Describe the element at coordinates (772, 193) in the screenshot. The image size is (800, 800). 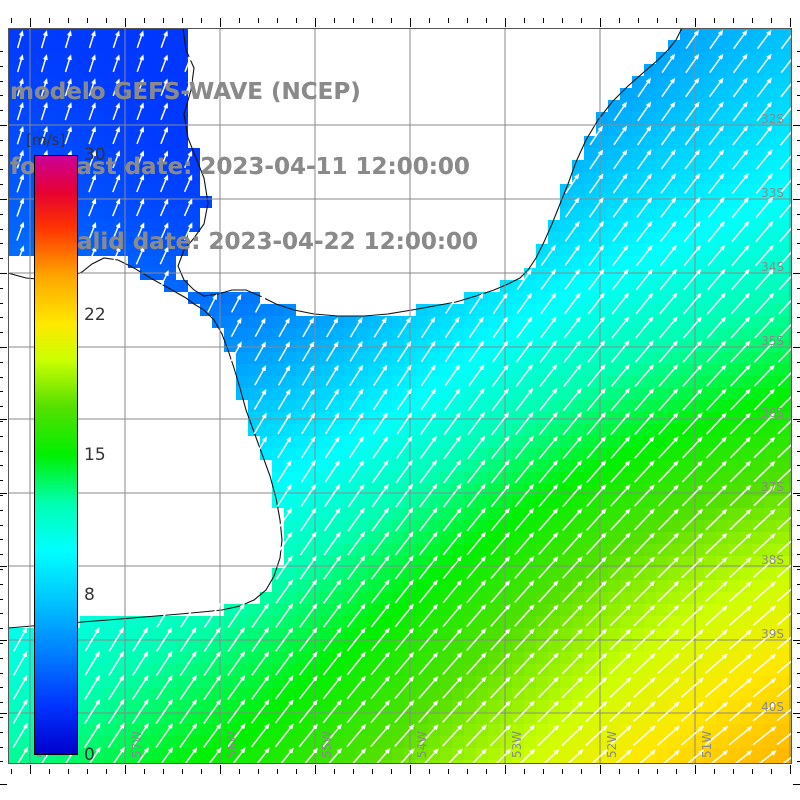
I see `lat-label-33S: 33S` at that location.